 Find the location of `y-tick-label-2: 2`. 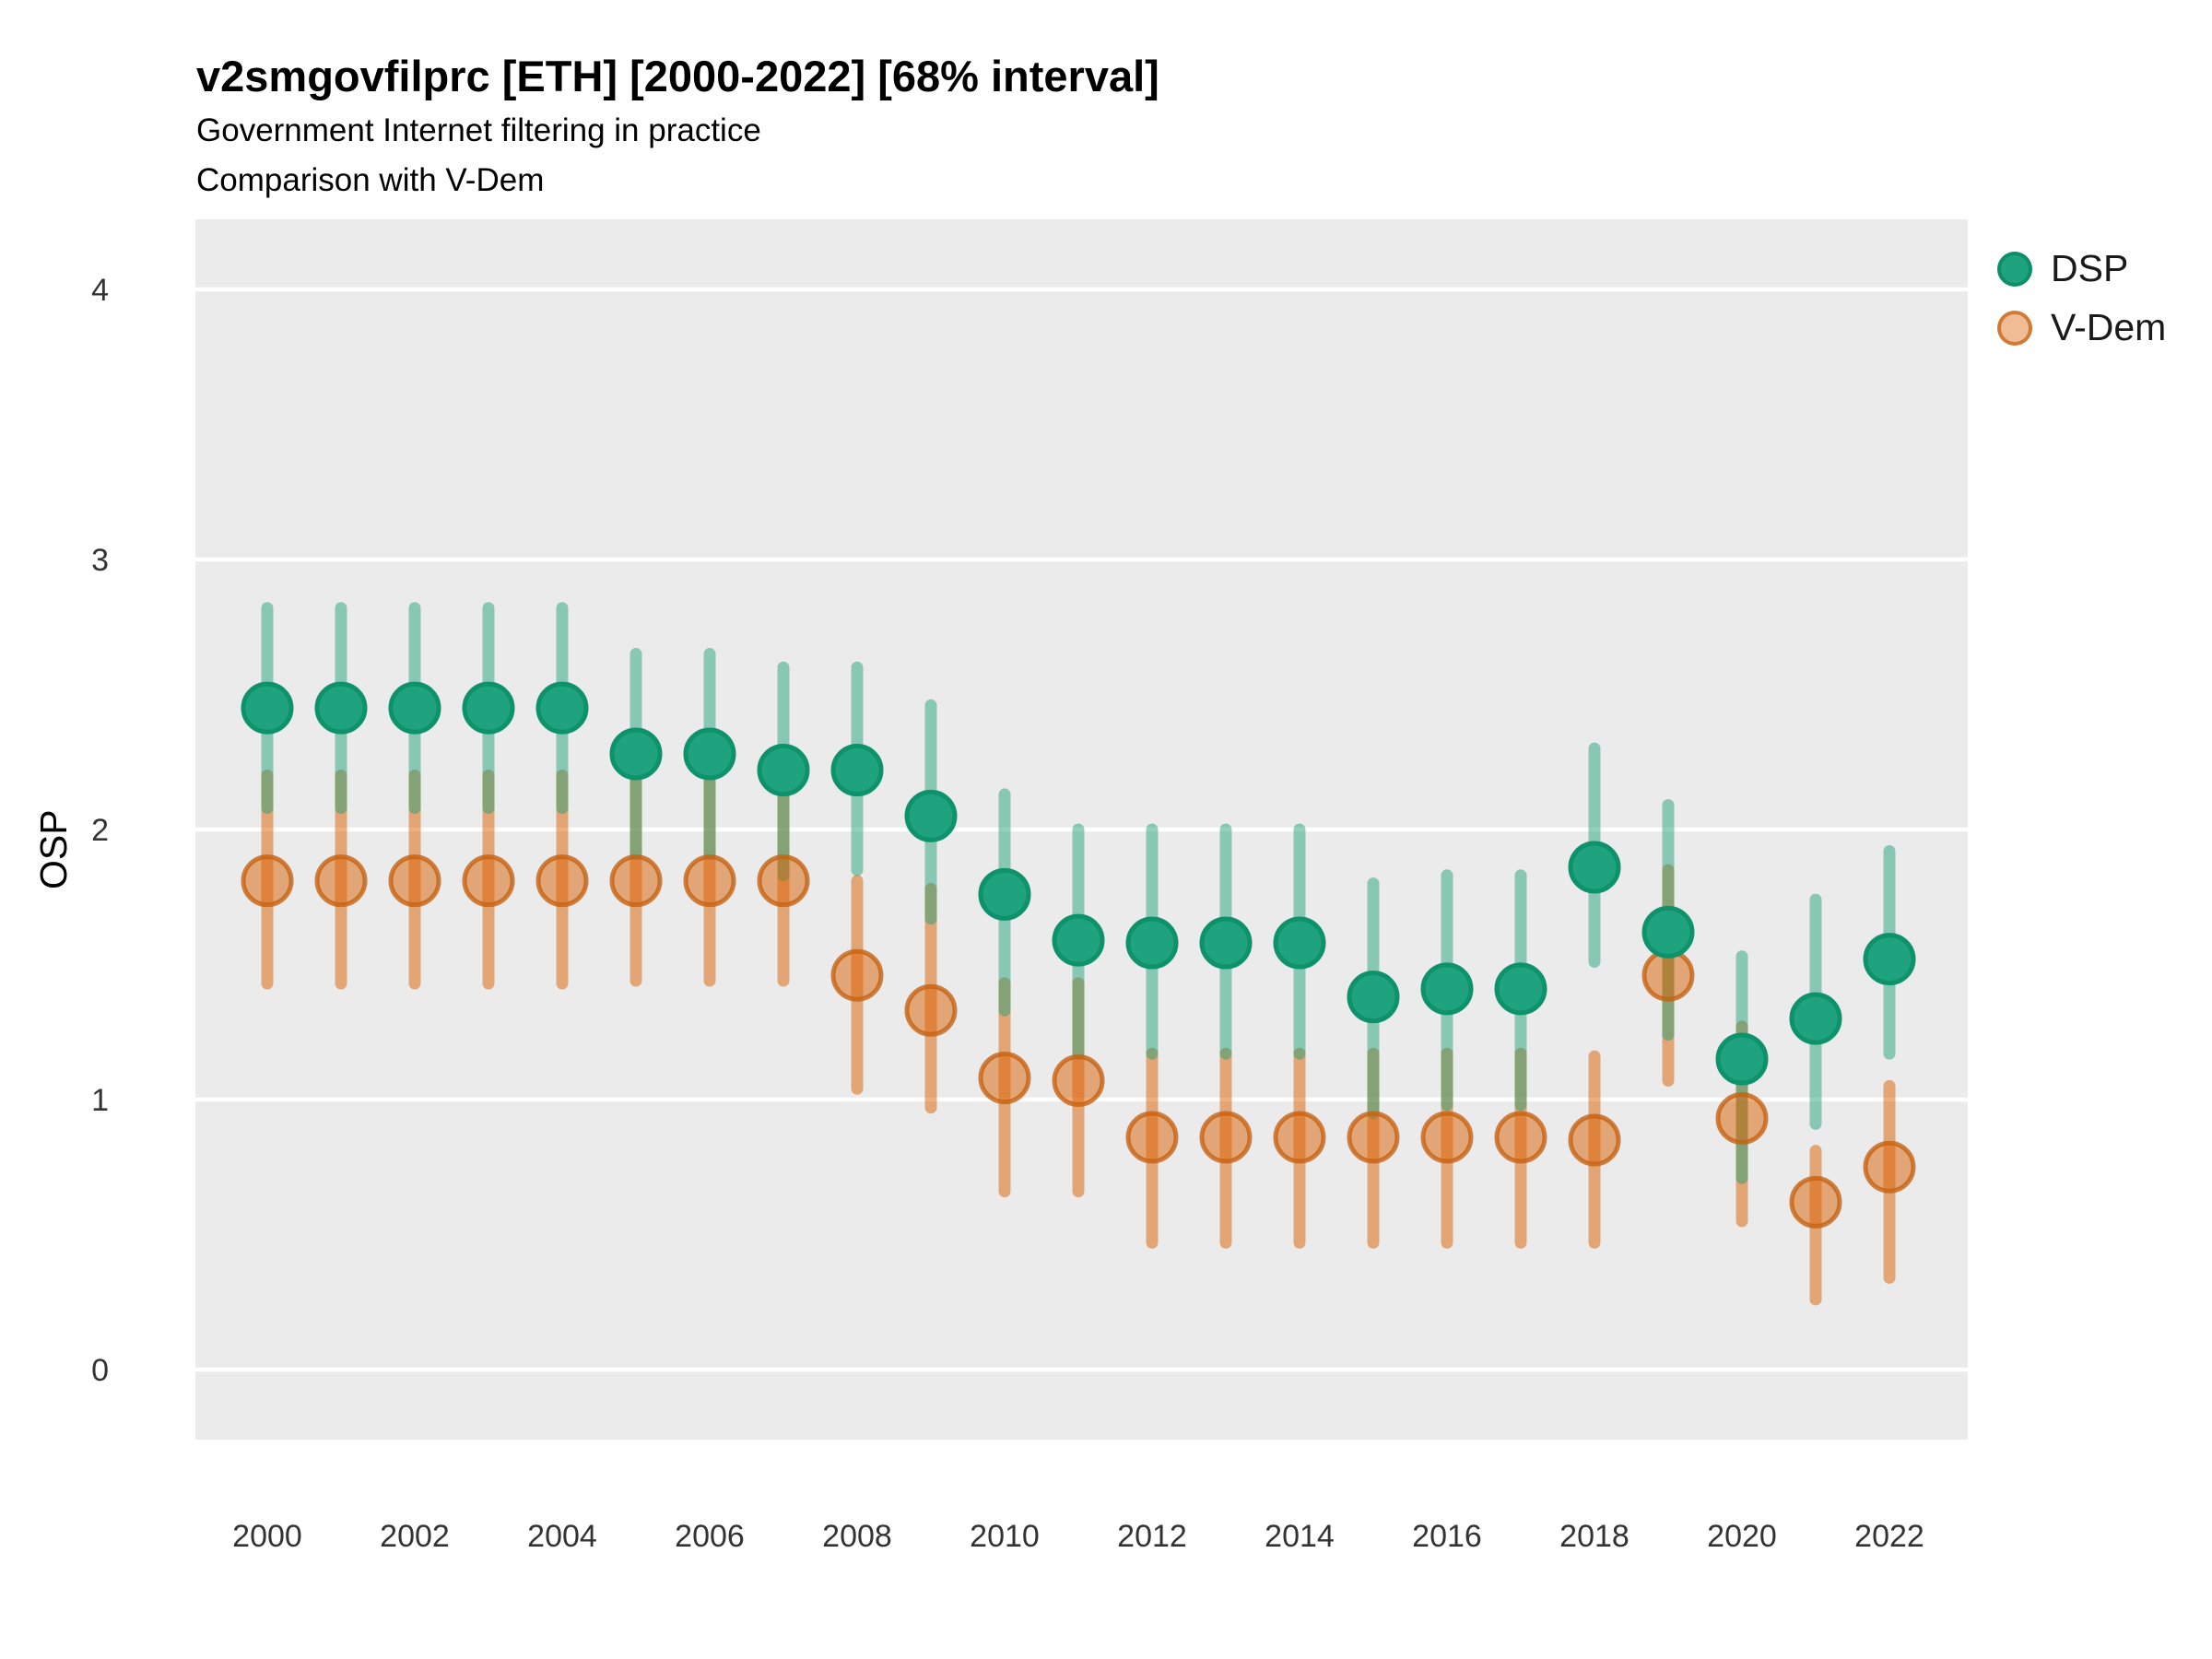

y-tick-label-2: 2 is located at coordinates (100, 830).